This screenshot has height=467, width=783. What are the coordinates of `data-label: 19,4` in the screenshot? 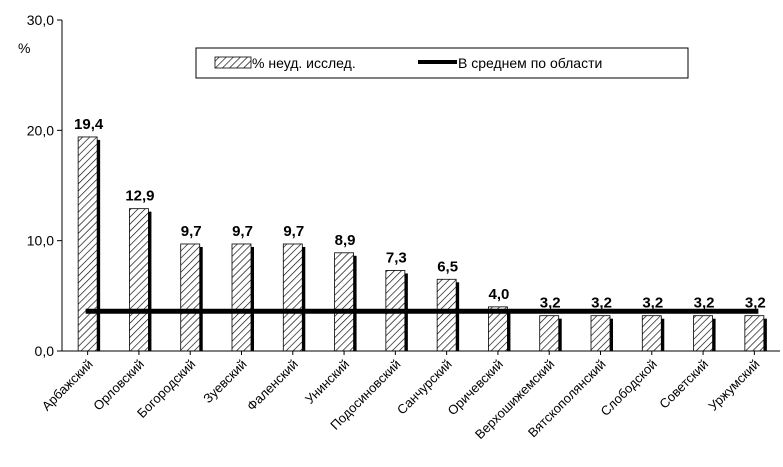 It's located at (89, 124).